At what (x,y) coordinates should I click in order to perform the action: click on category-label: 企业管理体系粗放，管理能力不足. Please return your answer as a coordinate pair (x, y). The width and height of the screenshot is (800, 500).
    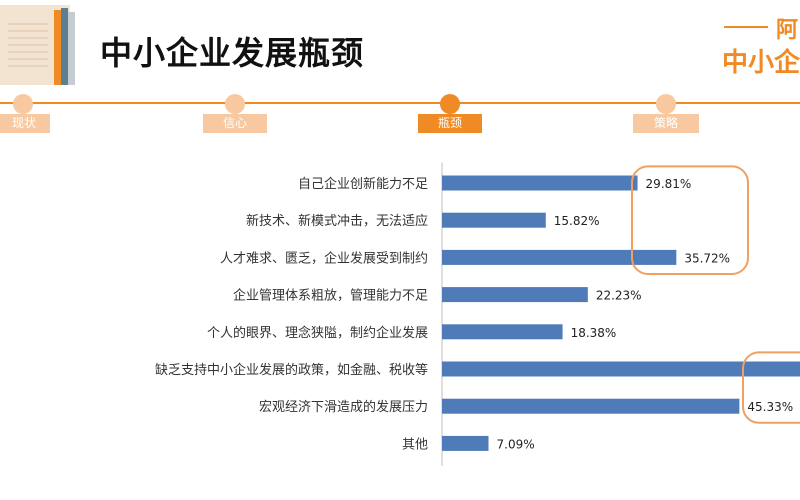
    Looking at the image, I should click on (330, 296).